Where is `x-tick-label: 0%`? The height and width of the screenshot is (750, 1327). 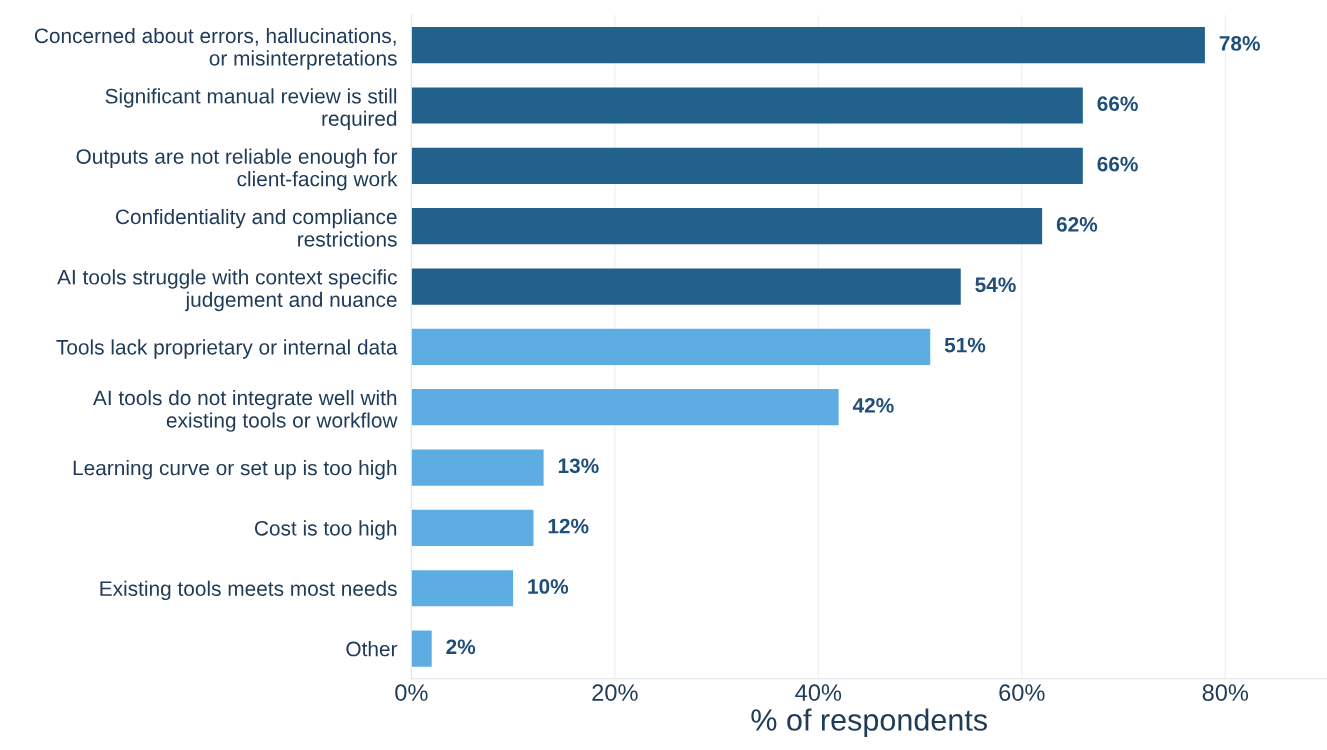
x-tick-label: 0% is located at coordinates (411, 692).